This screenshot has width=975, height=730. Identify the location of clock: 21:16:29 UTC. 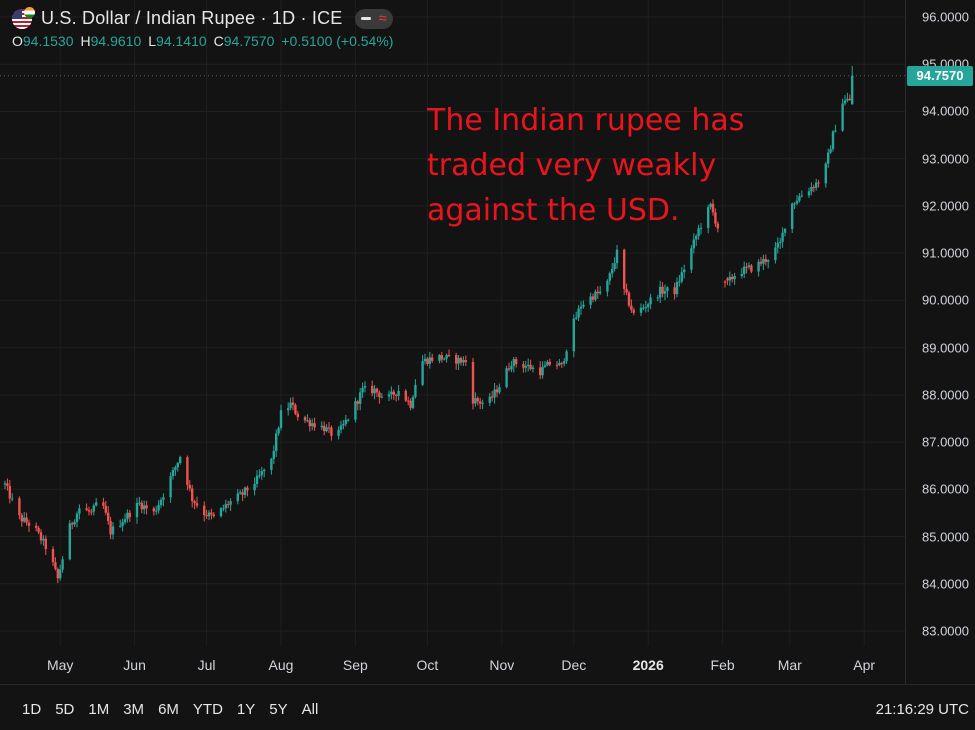
(922, 709).